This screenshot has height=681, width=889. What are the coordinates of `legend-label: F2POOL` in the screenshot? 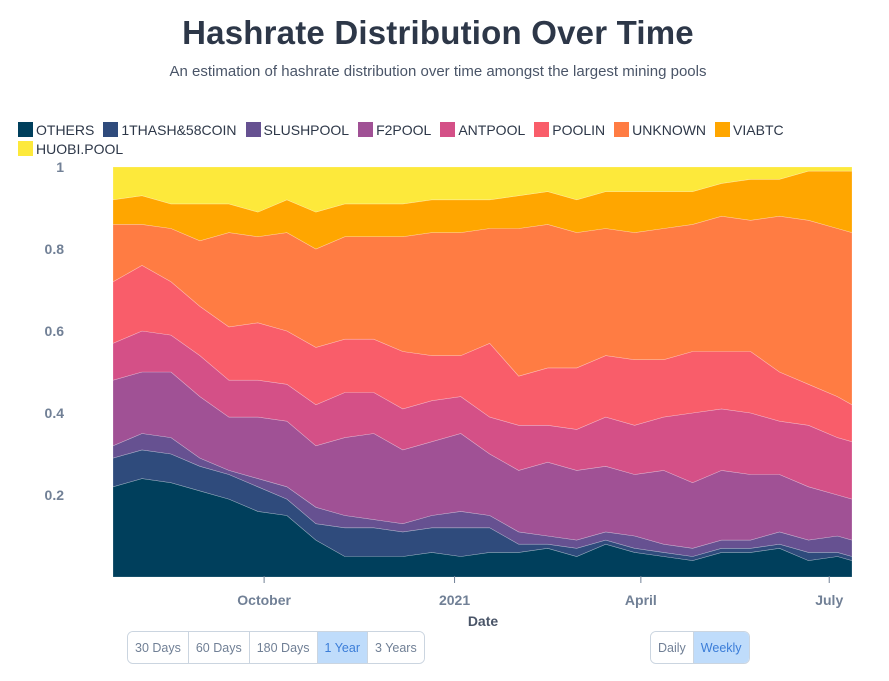 It's located at (404, 129).